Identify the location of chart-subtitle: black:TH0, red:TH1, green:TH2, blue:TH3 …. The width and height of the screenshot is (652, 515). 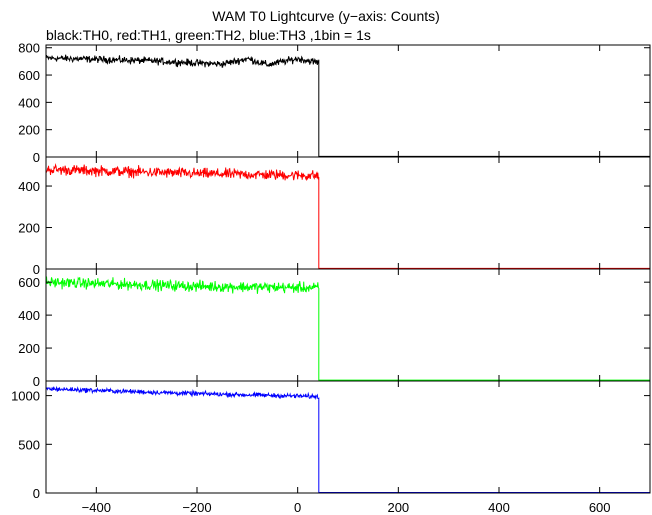
(208, 35).